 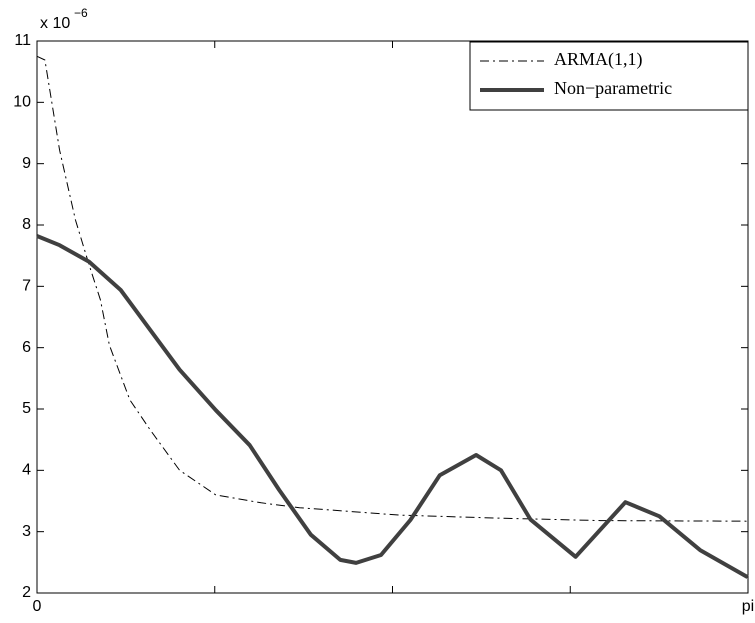 What do you see at coordinates (26, 347) in the screenshot?
I see `y-tick-label: 6` at bounding box center [26, 347].